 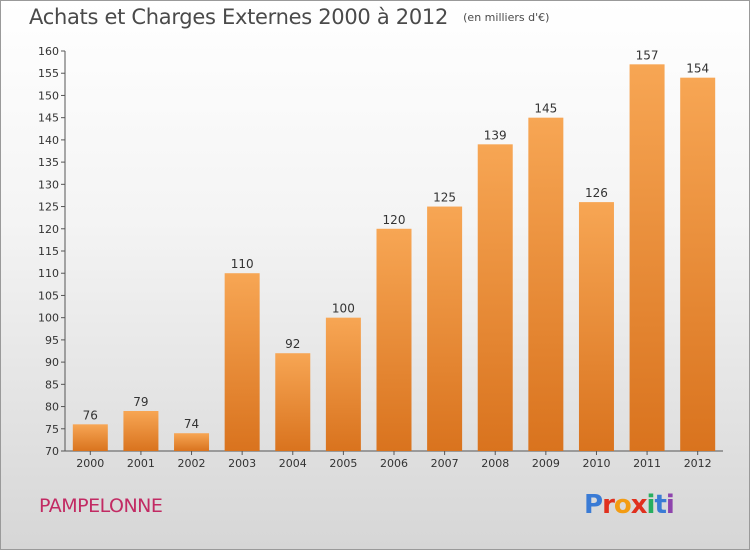 I want to click on proxiti-logo: Proxiti, so click(x=629, y=505).